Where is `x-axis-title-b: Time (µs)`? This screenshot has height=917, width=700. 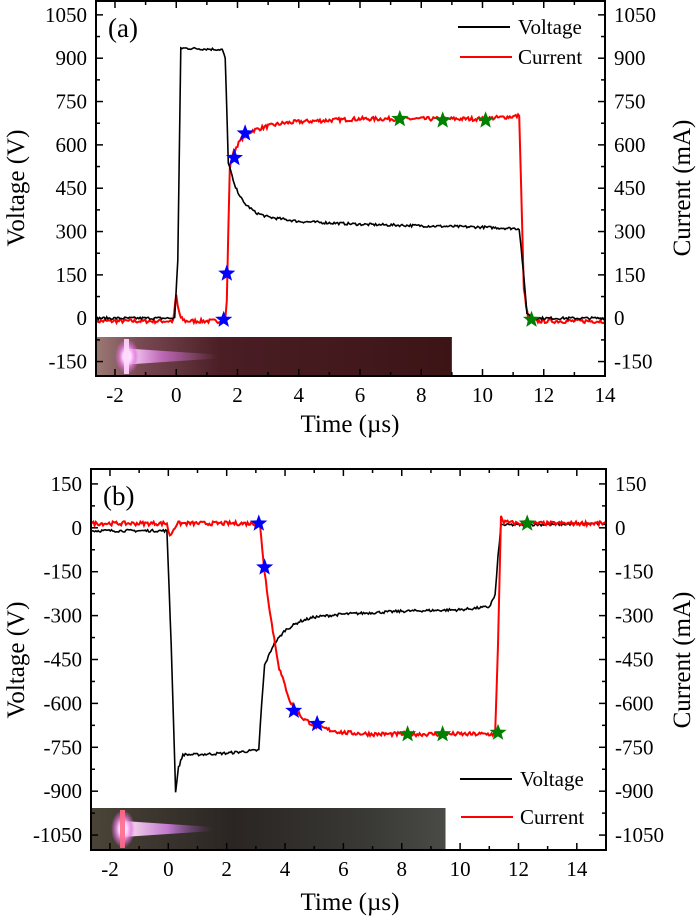 x-axis-title-b: Time (µs) is located at coordinates (350, 902).